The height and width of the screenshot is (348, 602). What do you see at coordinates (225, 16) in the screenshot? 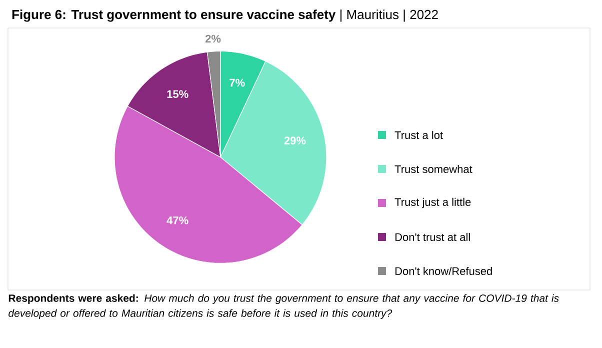
I see `chart-title: Figure 6: Trust government to ensure vaccine safety | Mauritius | 2022` at bounding box center [225, 16].